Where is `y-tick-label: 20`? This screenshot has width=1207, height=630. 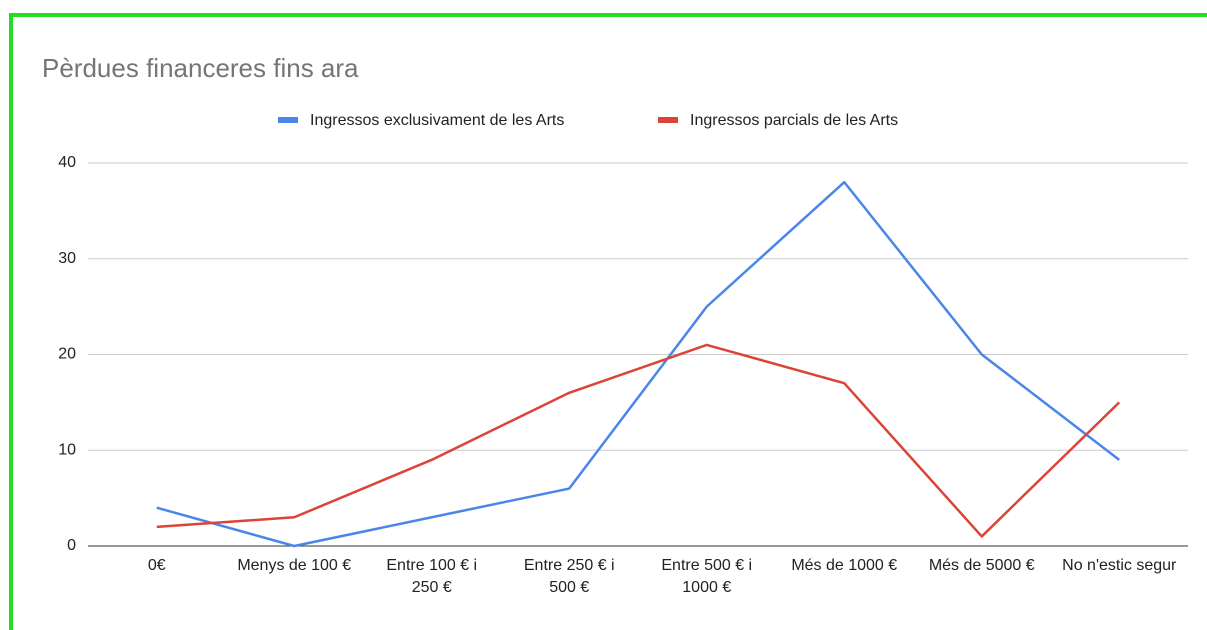
y-tick-label: 20 is located at coordinates (67, 354).